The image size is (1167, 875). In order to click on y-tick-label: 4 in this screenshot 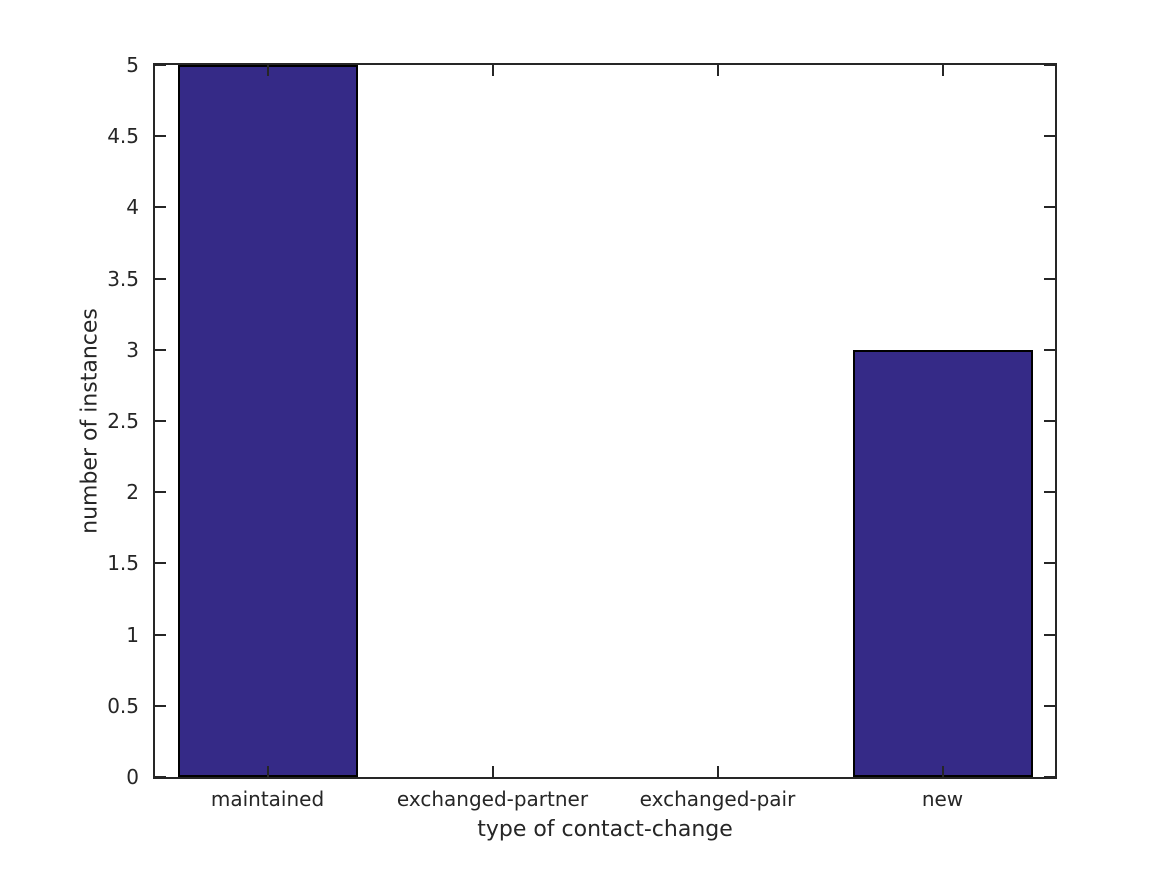, I will do `click(132, 207)`.